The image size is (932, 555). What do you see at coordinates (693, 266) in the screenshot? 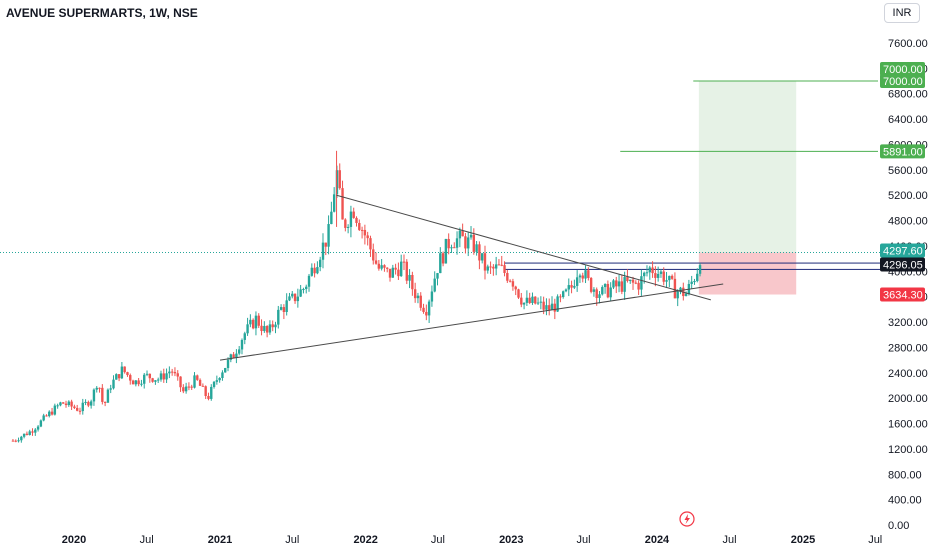
I see `resistance-band` at bounding box center [693, 266].